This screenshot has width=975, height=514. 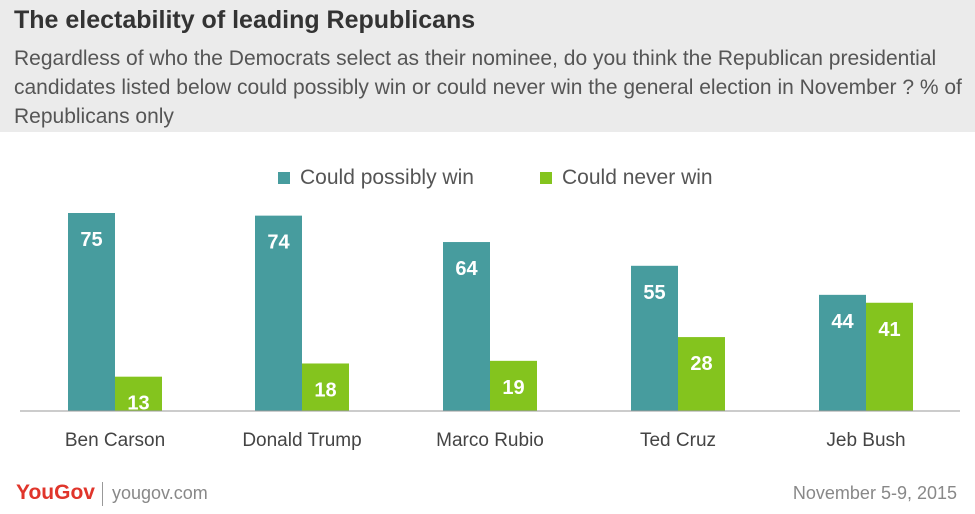 What do you see at coordinates (842, 352) in the screenshot?
I see `bar-jeb-bush-possibly-win` at bounding box center [842, 352].